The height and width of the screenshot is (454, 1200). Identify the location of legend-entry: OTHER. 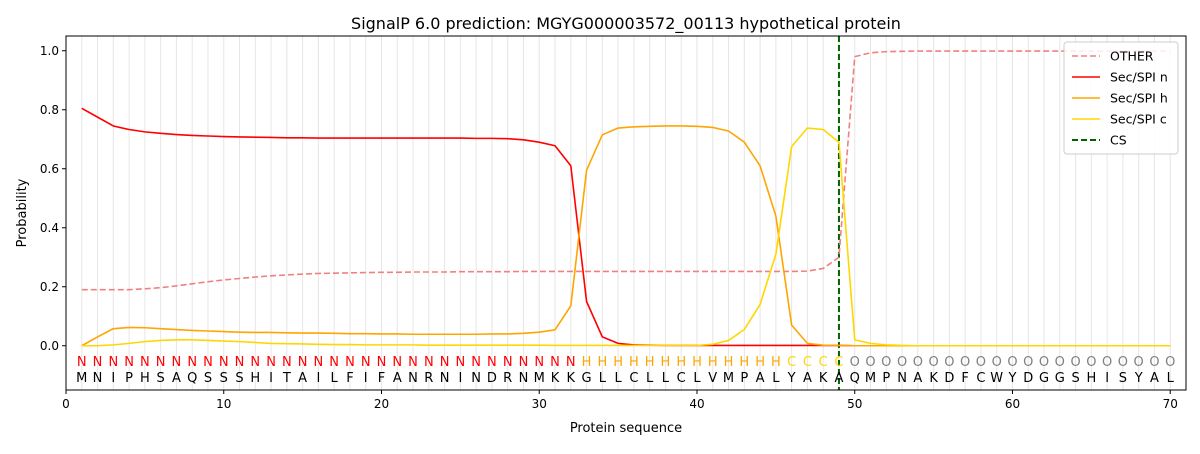
(1132, 56).